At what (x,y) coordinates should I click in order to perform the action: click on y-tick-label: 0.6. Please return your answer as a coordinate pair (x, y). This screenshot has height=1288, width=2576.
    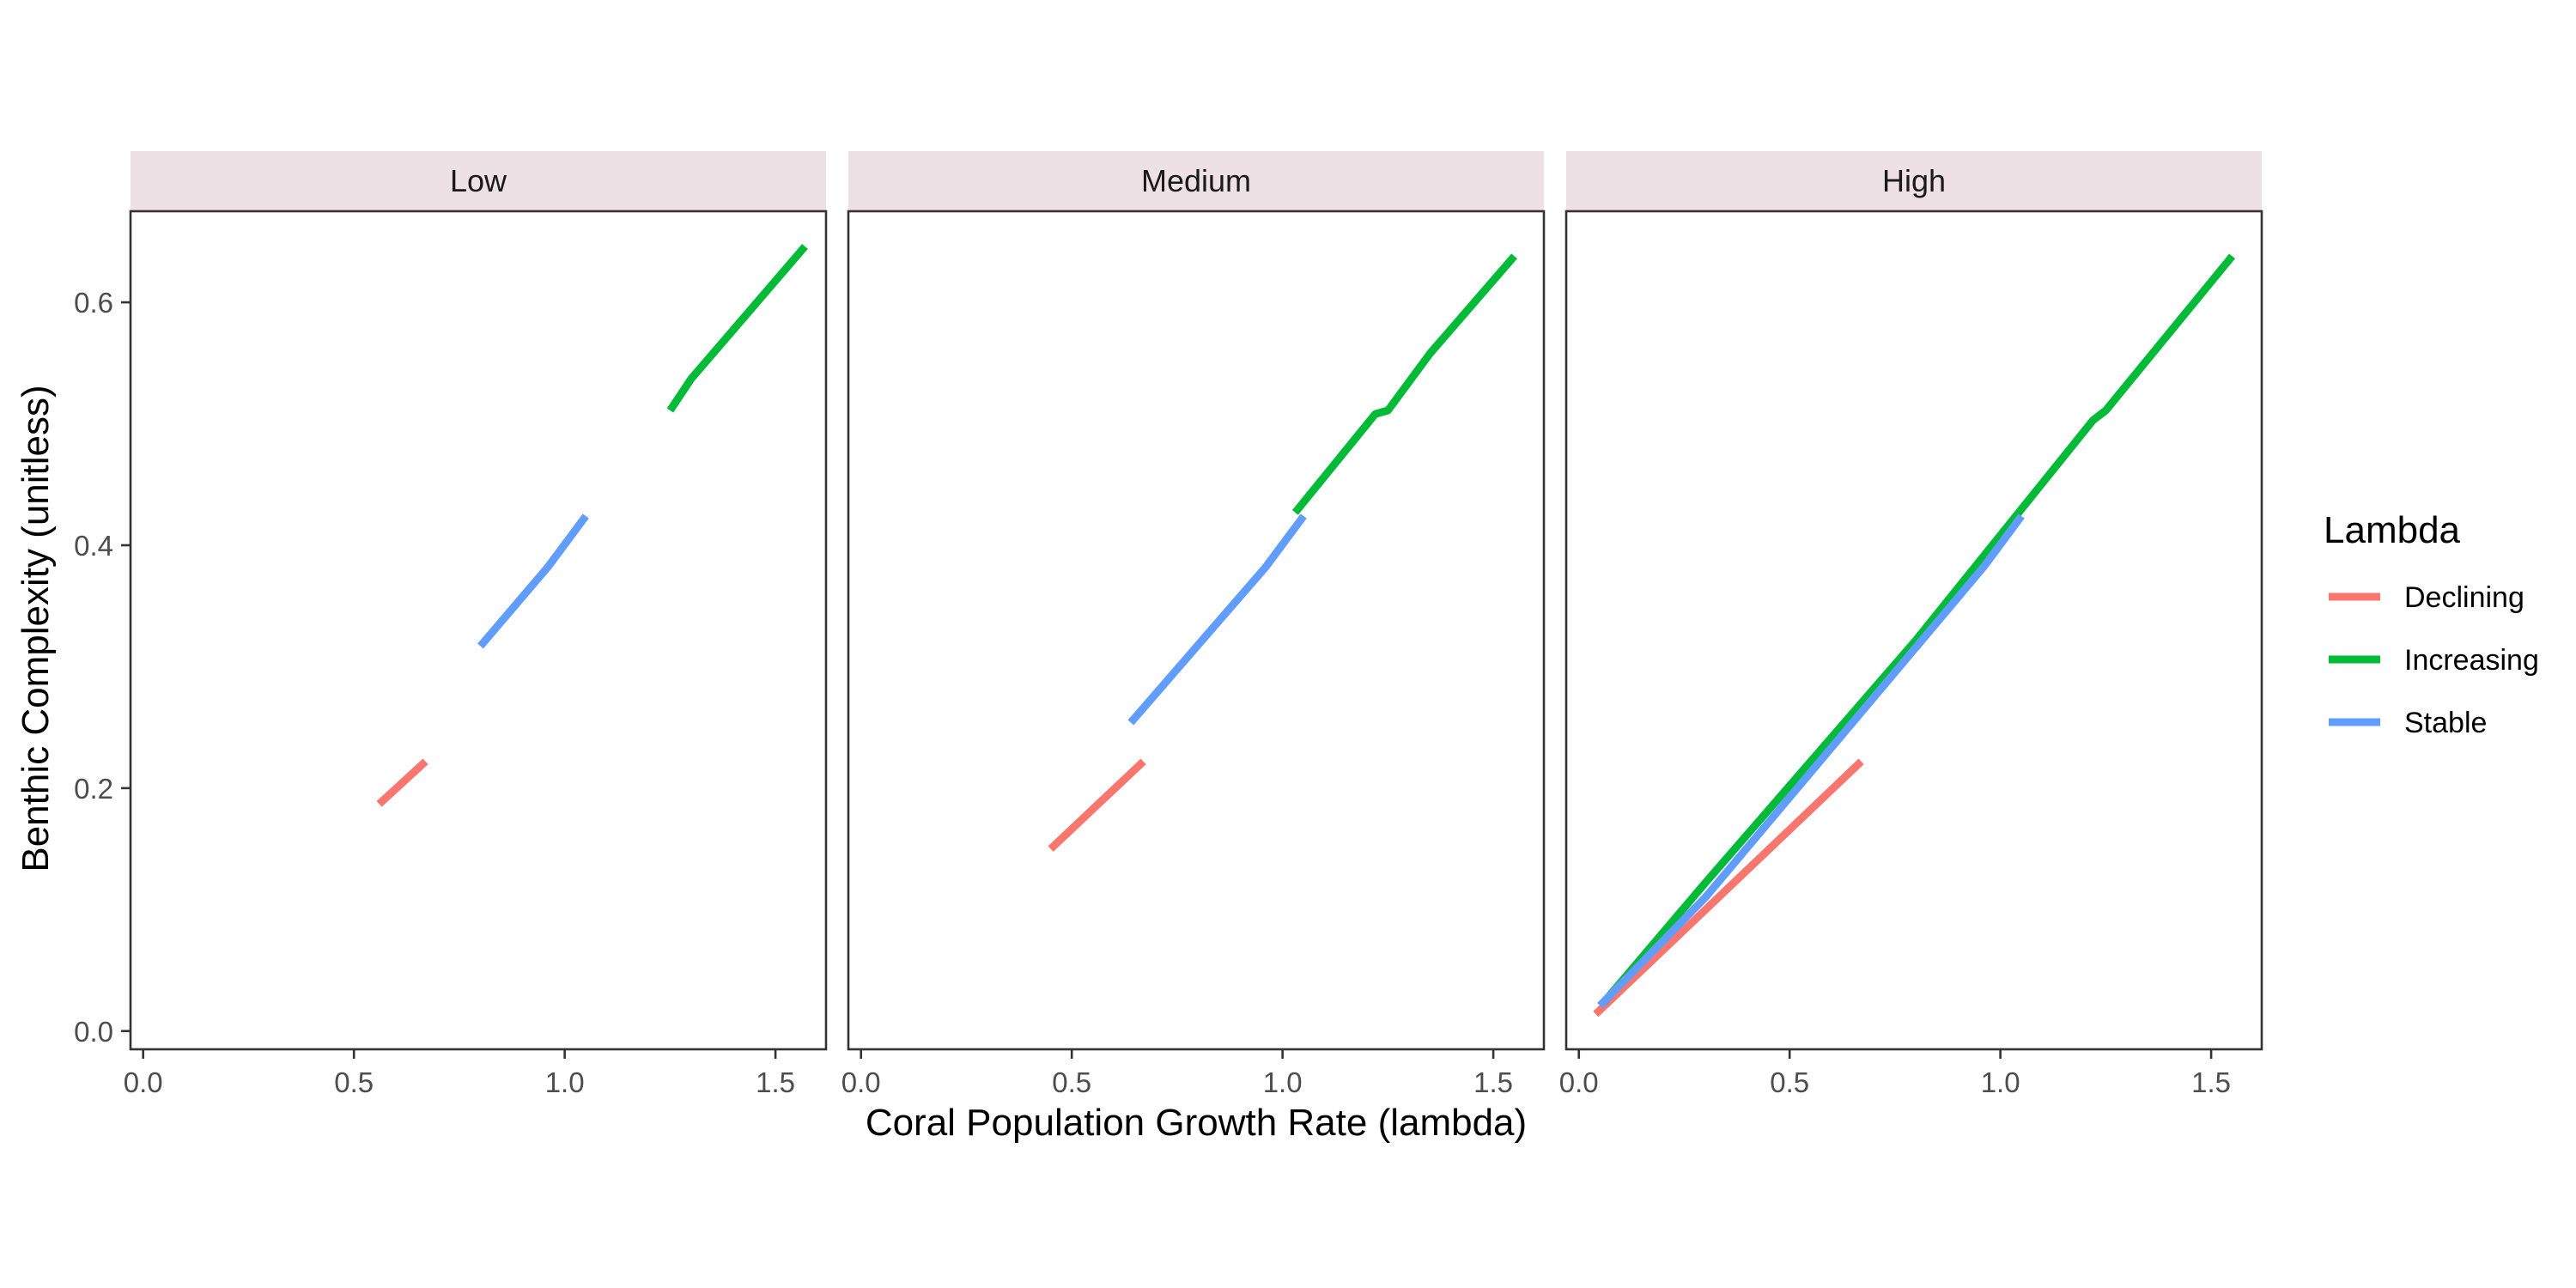
    Looking at the image, I should click on (93, 303).